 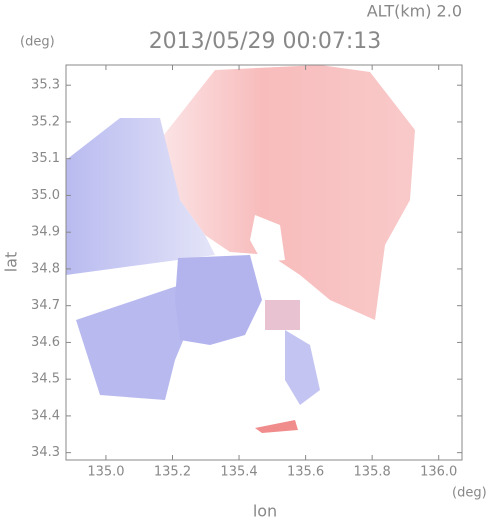 I want to click on y-tick-label: 35.0, so click(x=45, y=195).